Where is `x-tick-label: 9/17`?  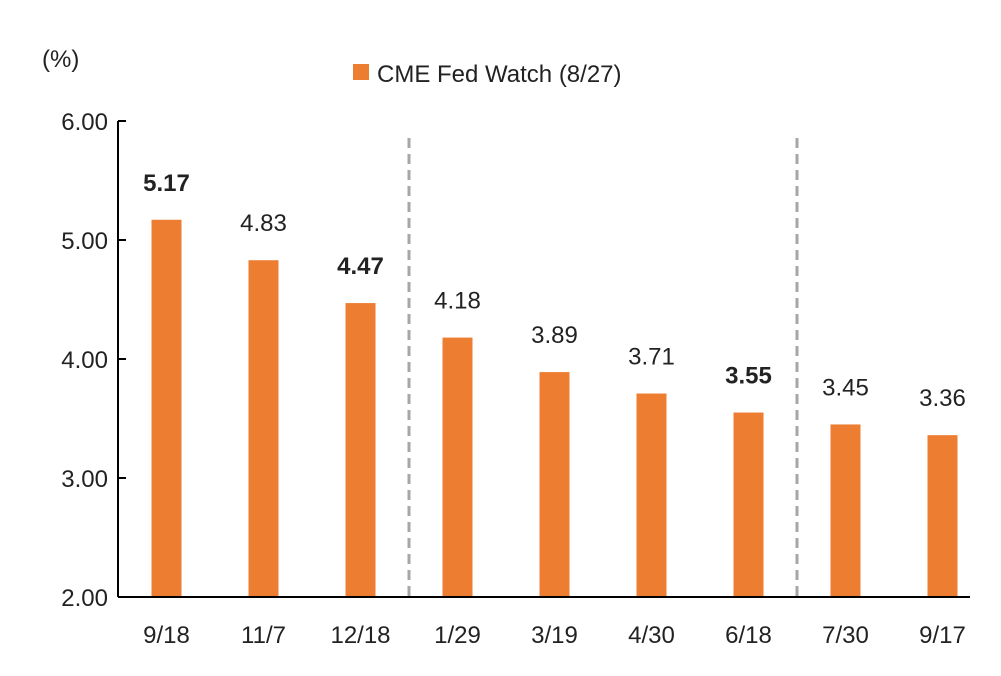 x-tick-label: 9/17 is located at coordinates (942, 635).